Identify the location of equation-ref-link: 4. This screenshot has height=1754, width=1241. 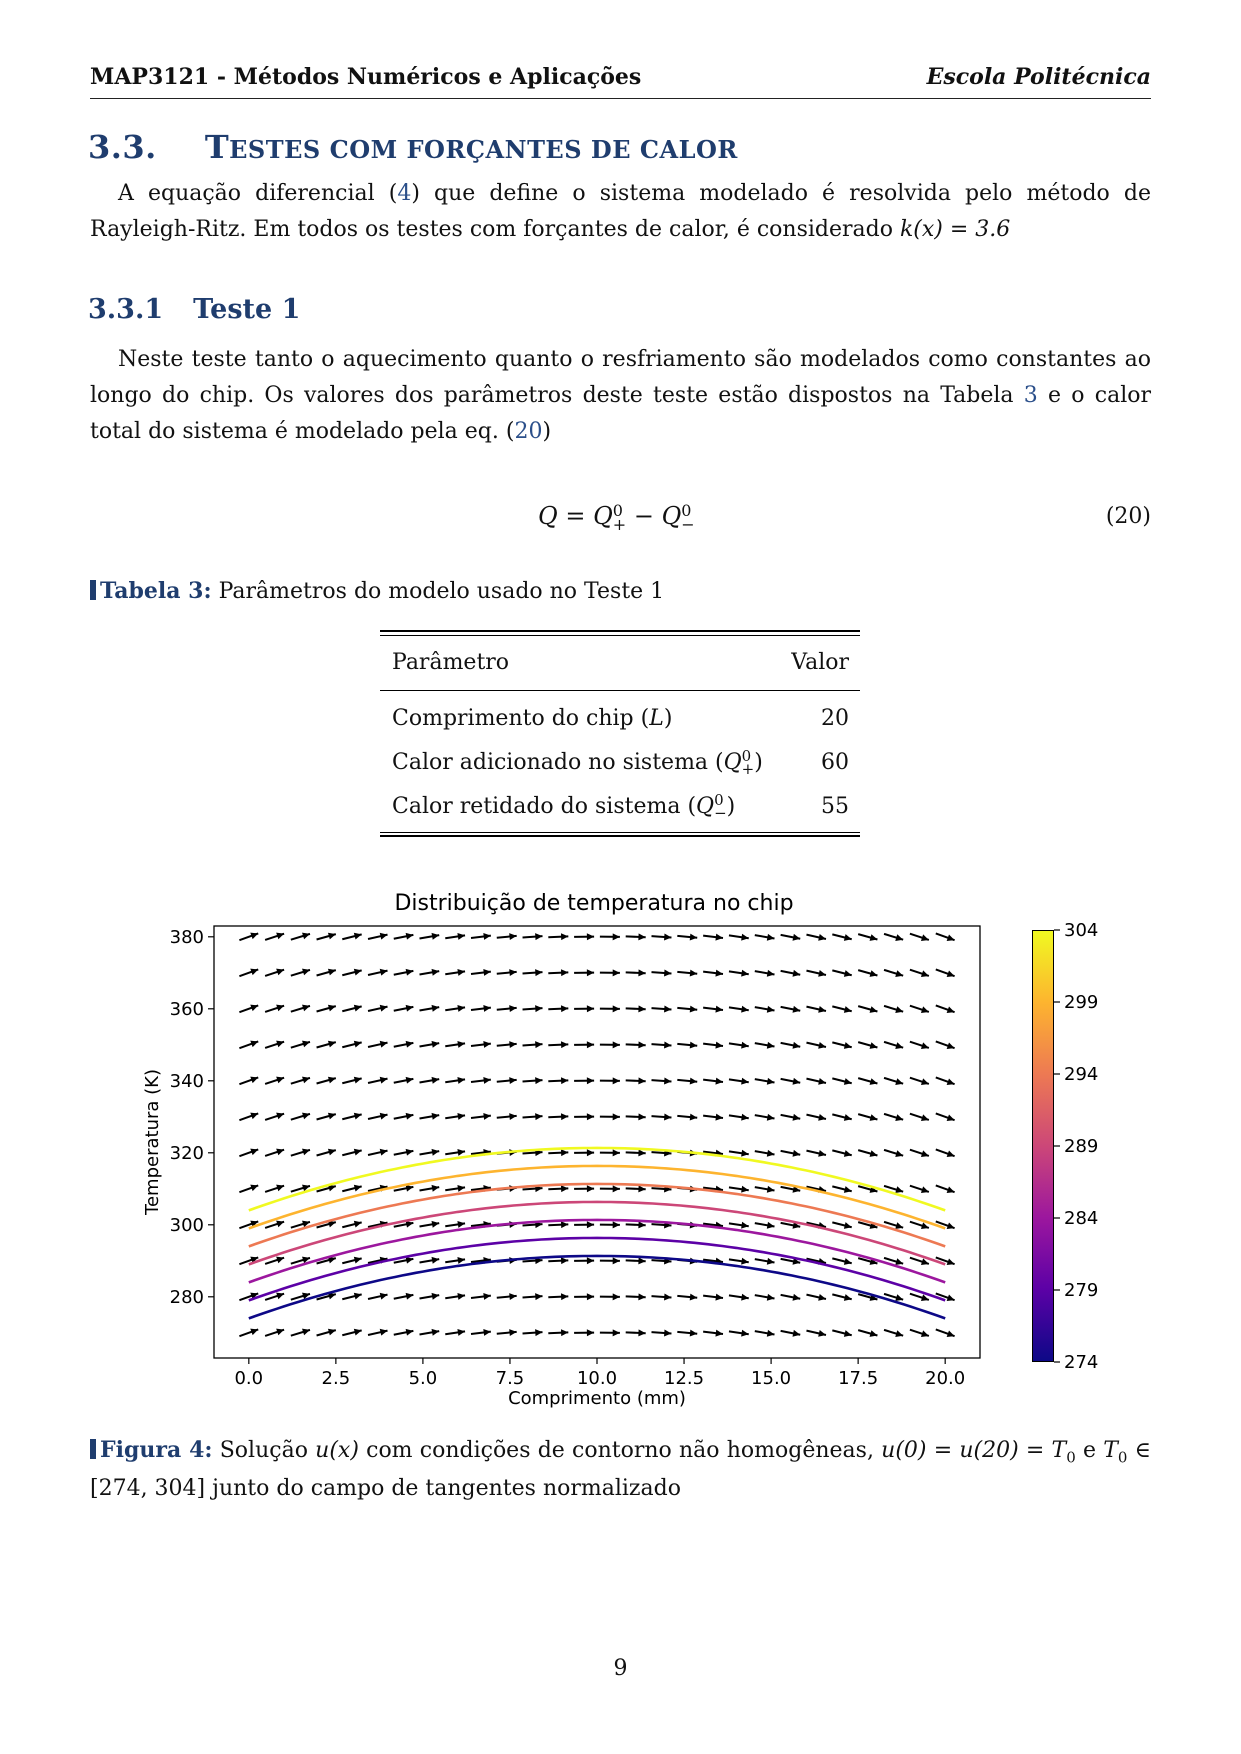
(404, 193).